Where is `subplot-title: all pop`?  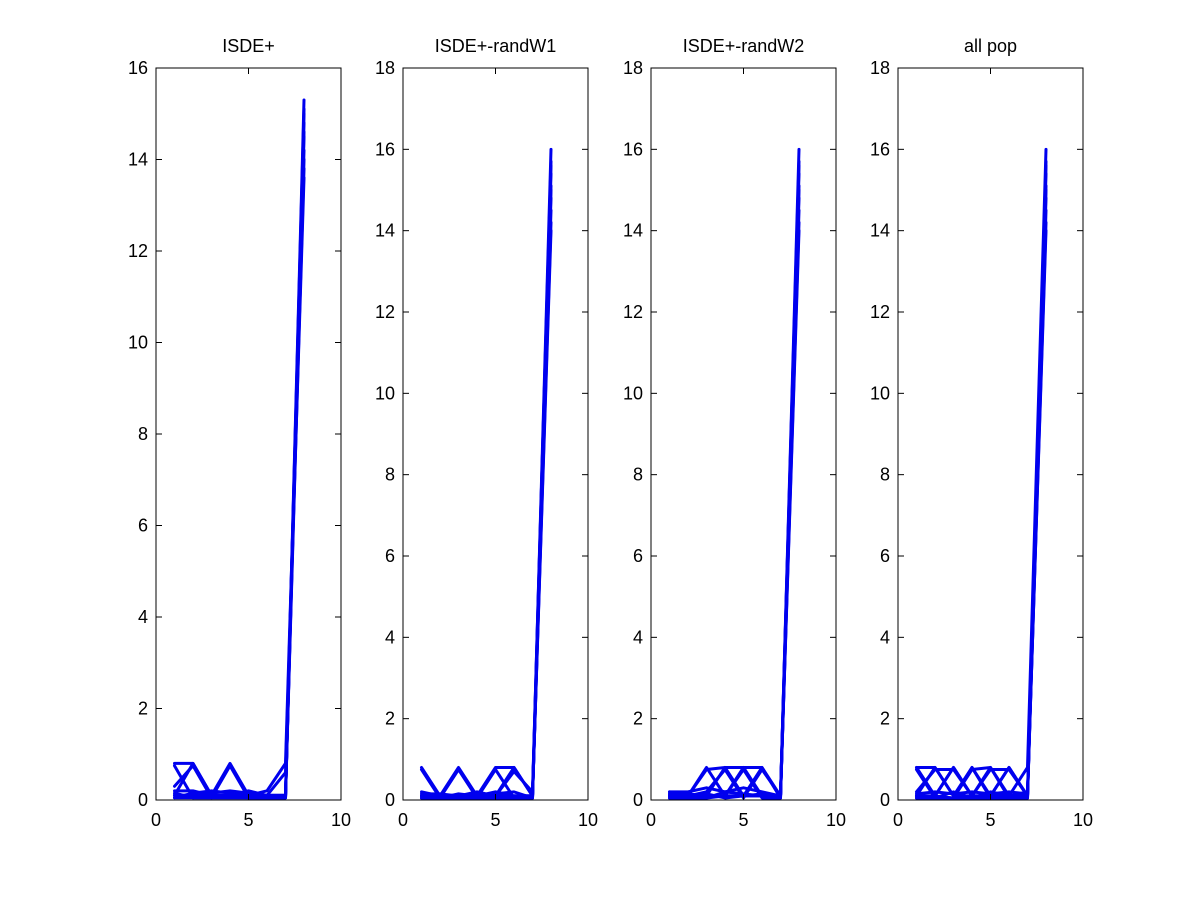 subplot-title: all pop is located at coordinates (990, 46).